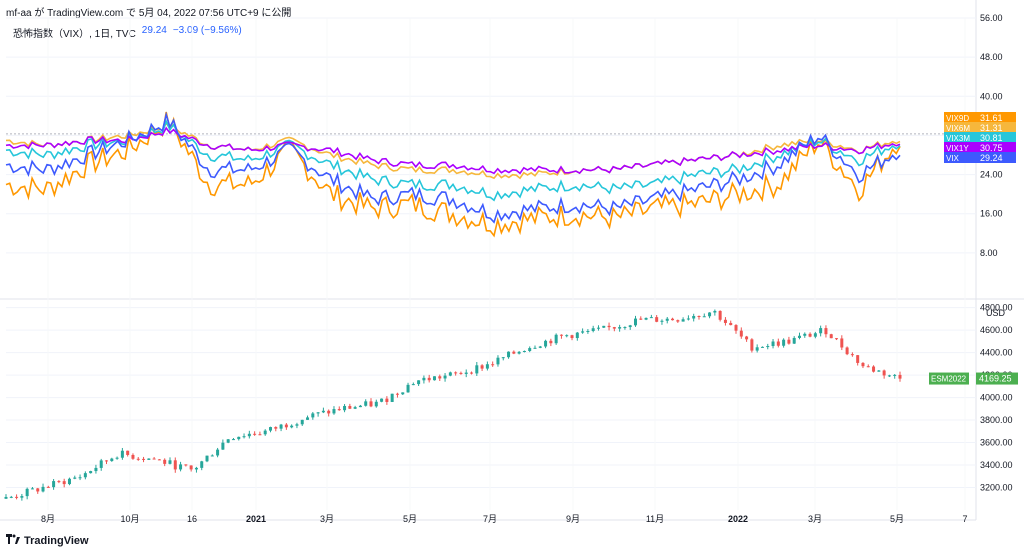 This screenshot has height=553, width=1024. I want to click on last-price-value: 4169.25, so click(995, 379).